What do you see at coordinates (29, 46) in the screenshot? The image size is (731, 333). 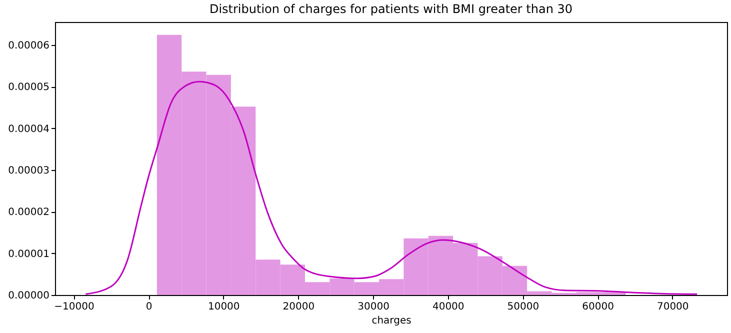 I see `y-tick-label: 0.00006` at bounding box center [29, 46].